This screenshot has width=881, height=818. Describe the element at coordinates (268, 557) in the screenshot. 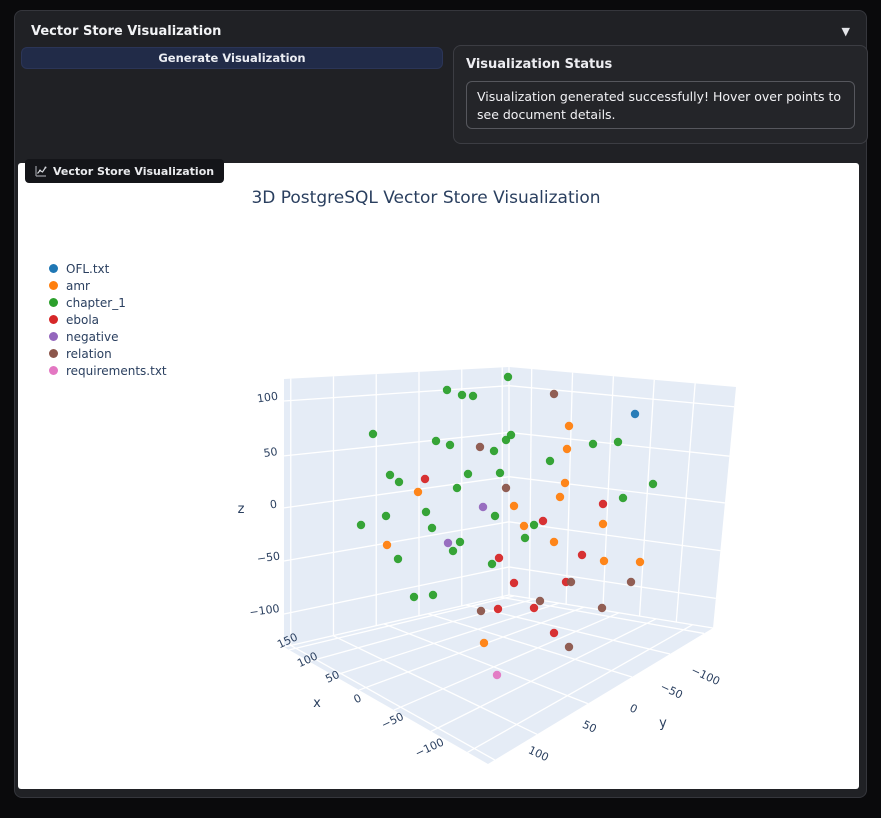

I see `z-tick-label: −50` at that location.